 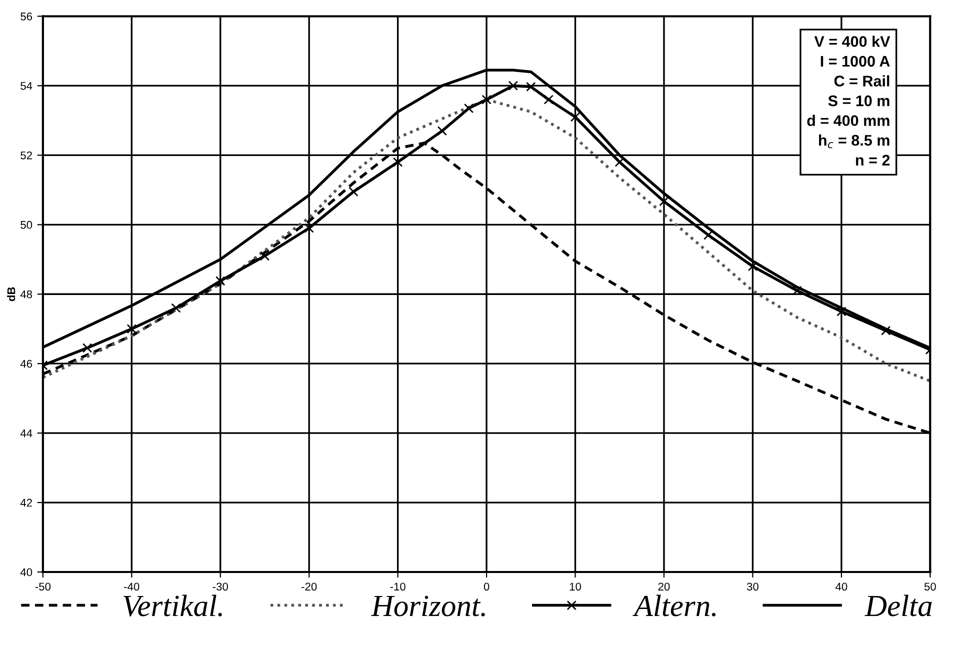 I want to click on x-tick-label: -20, so click(x=309, y=586).